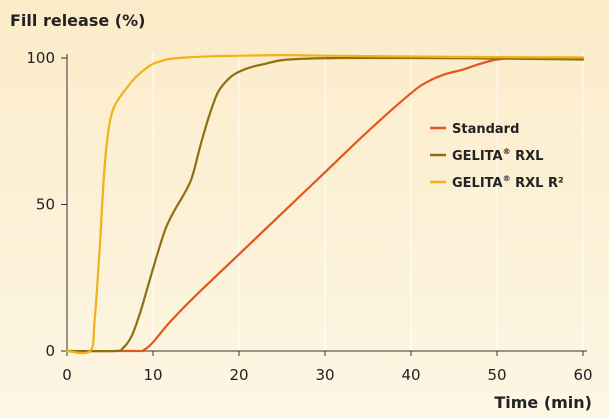 The image size is (609, 418). Describe the element at coordinates (45, 205) in the screenshot. I see `y-tick-label-50: 50` at that location.